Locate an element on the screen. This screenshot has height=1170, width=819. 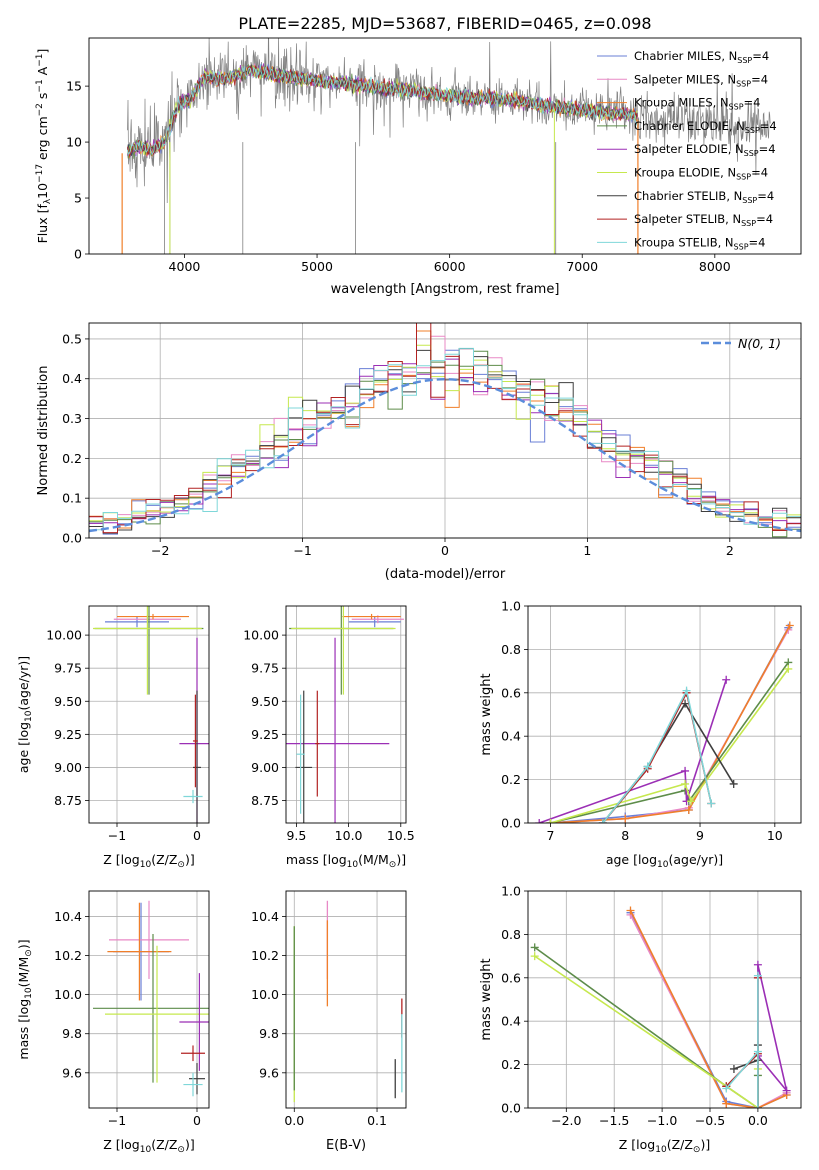
x-tick-label: 6000 is located at coordinates (450, 266).